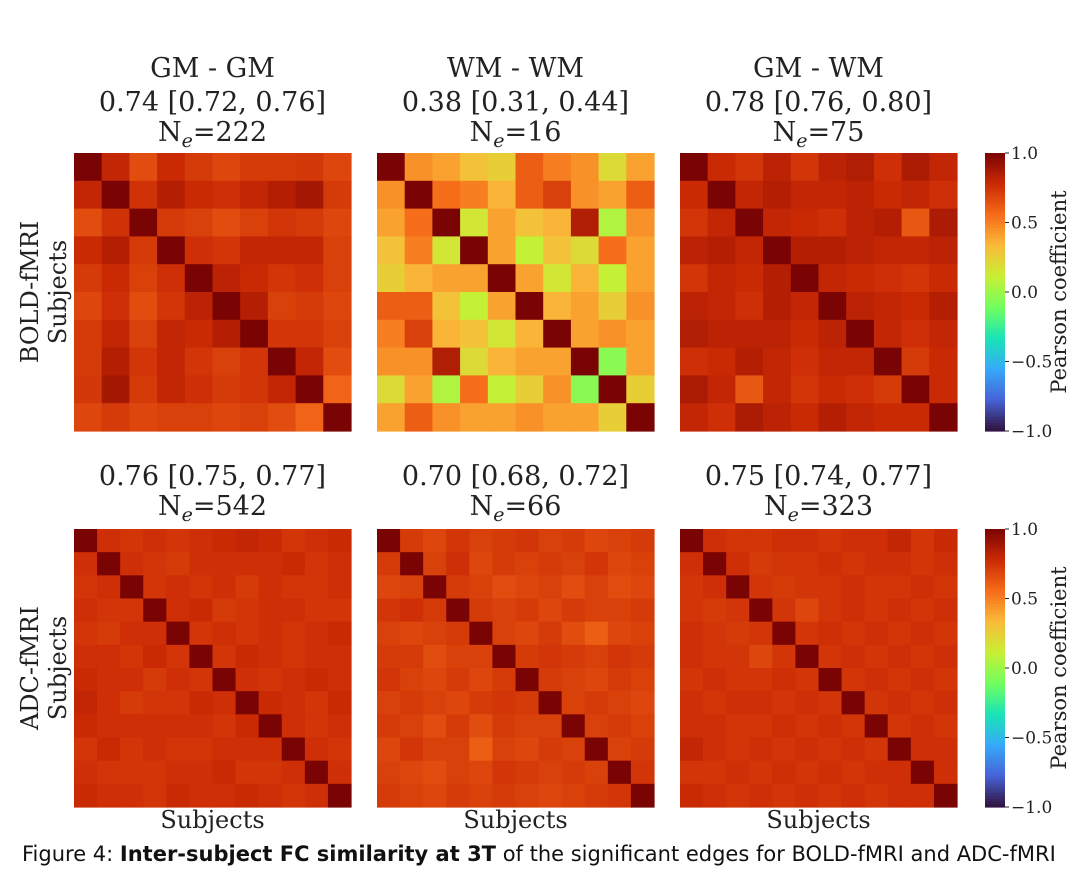  I want to click on colorbar-2: 1.0 0.5 0.0 −0.5 −1.0 Pearson coefficient, so click(1028, 669).